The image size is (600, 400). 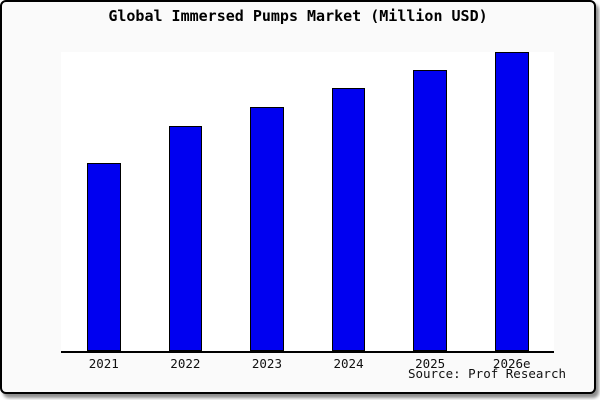 What do you see at coordinates (185, 363) in the screenshot?
I see `x-tick-label-2022: 2022` at bounding box center [185, 363].